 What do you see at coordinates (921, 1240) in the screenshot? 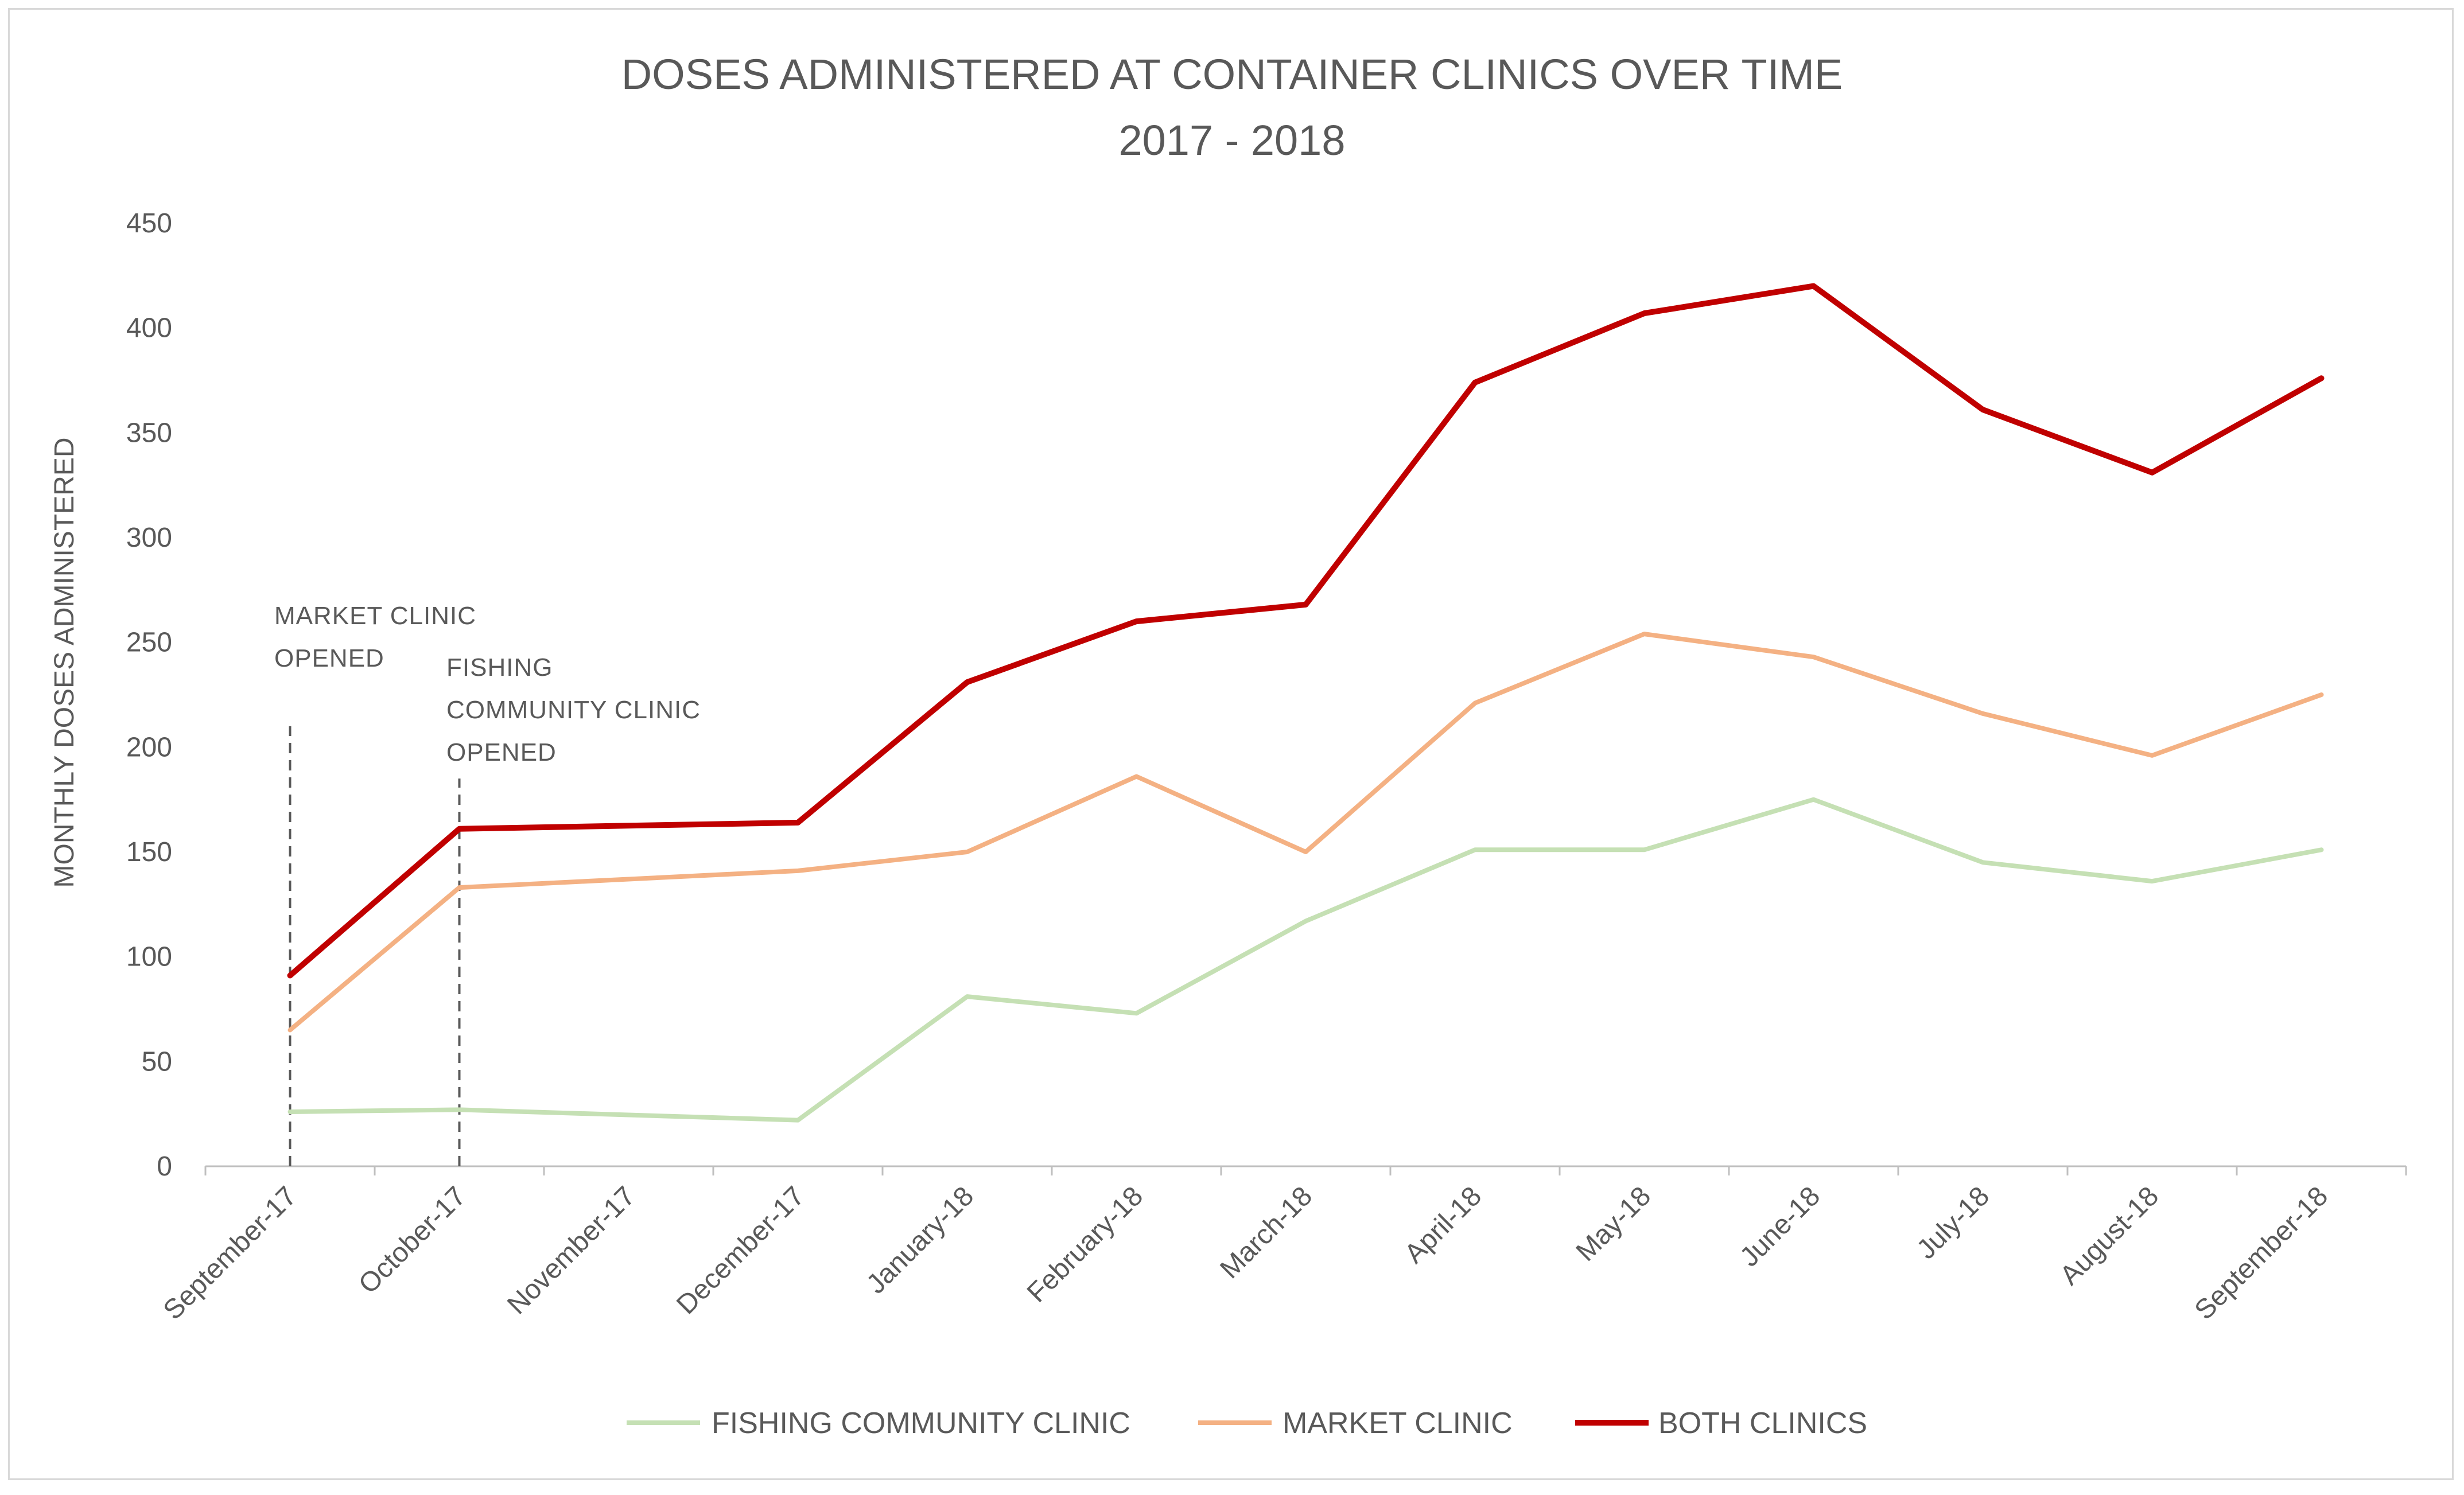
I see `x-tick-label: January-18` at bounding box center [921, 1240].